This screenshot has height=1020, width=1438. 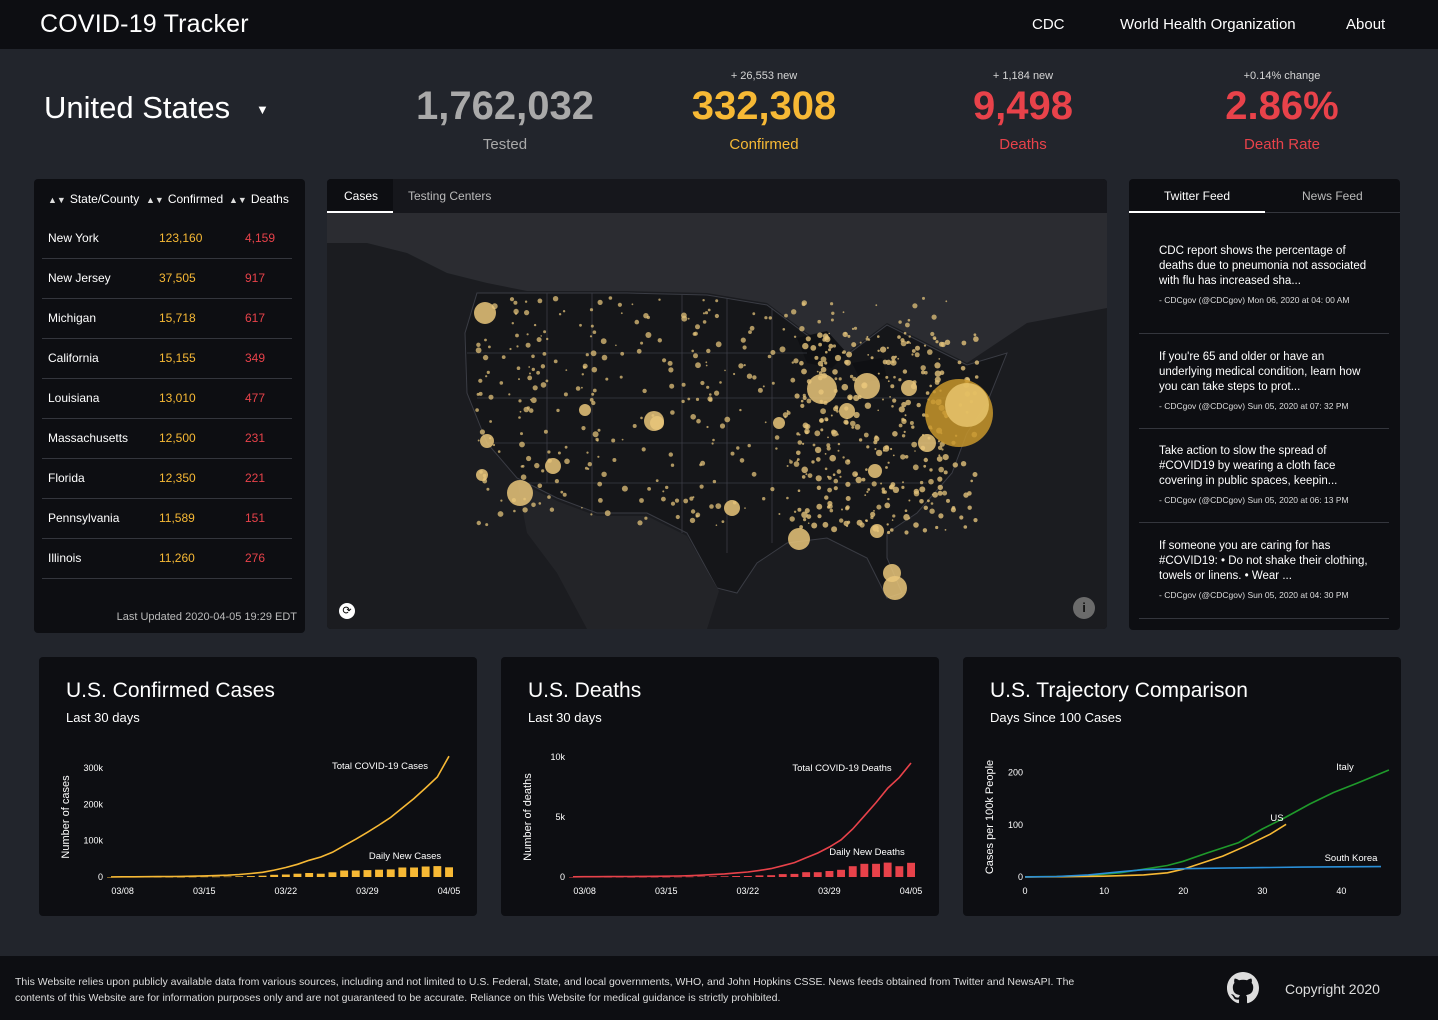 What do you see at coordinates (167, 279) in the screenshot?
I see `table-row: New Jersey 37,505 917` at bounding box center [167, 279].